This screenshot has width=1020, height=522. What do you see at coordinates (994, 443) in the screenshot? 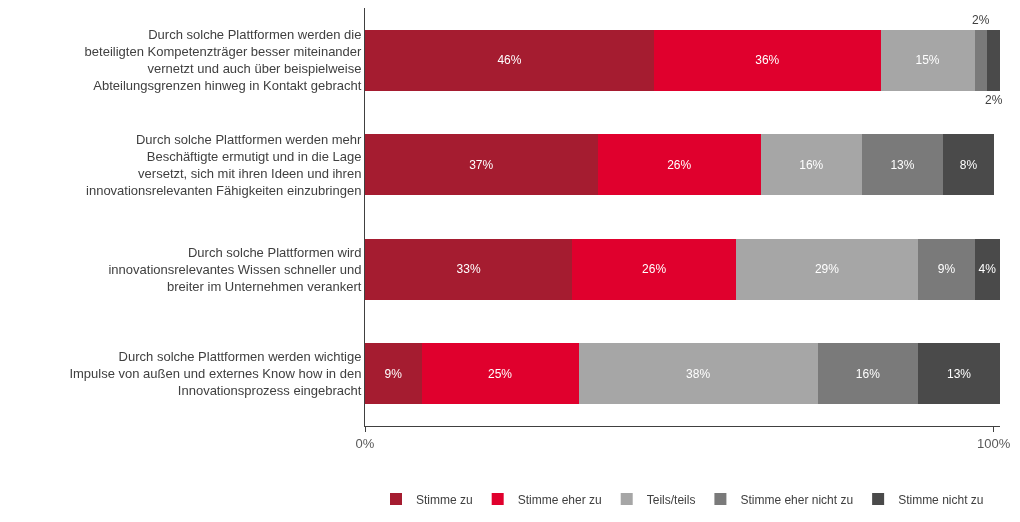
I see `x-tick-label: 100%` at bounding box center [994, 443].